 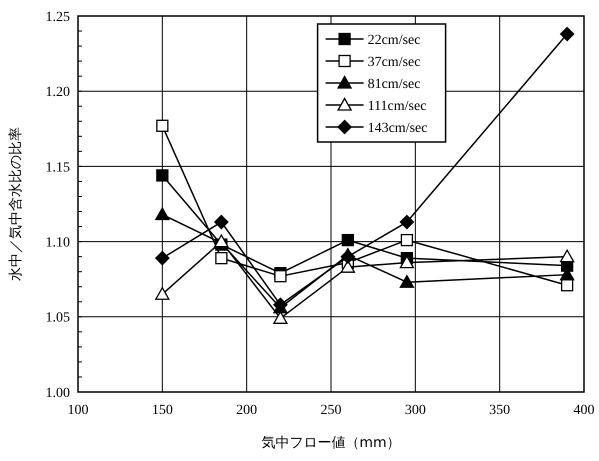 I want to click on legend-label: 22cm/sec, so click(x=394, y=40).